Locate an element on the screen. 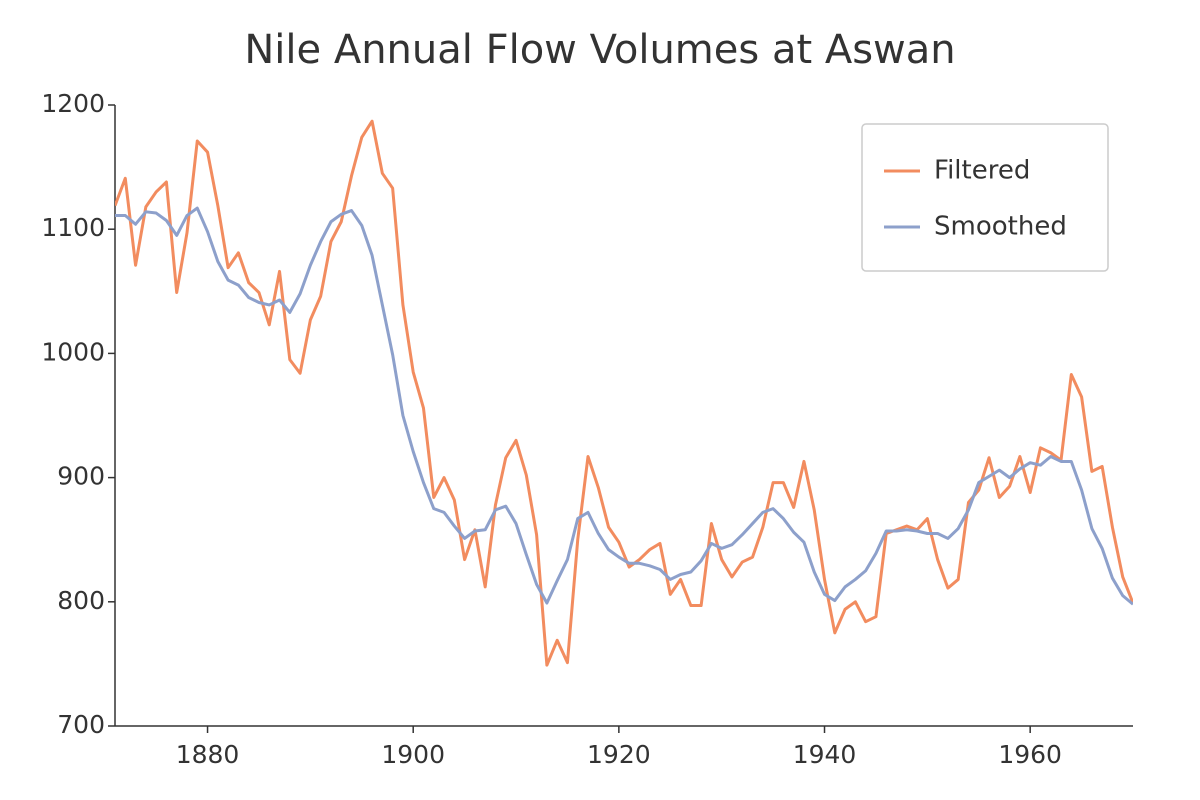  x-tick-label: 1960 is located at coordinates (1030, 754).